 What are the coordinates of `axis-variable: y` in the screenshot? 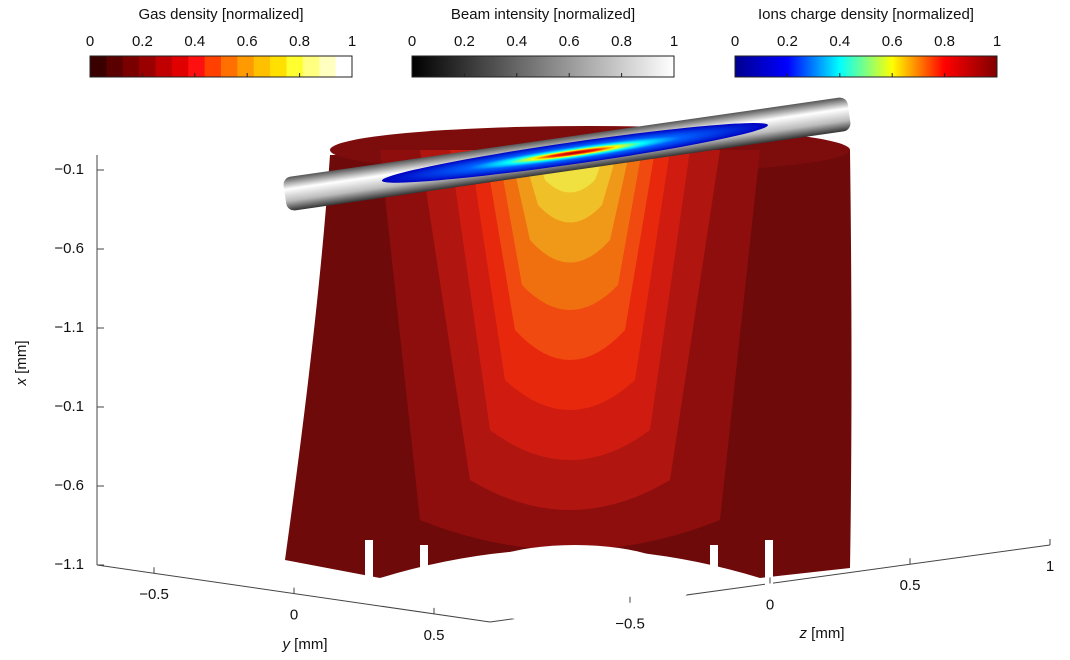 It's located at (287, 644).